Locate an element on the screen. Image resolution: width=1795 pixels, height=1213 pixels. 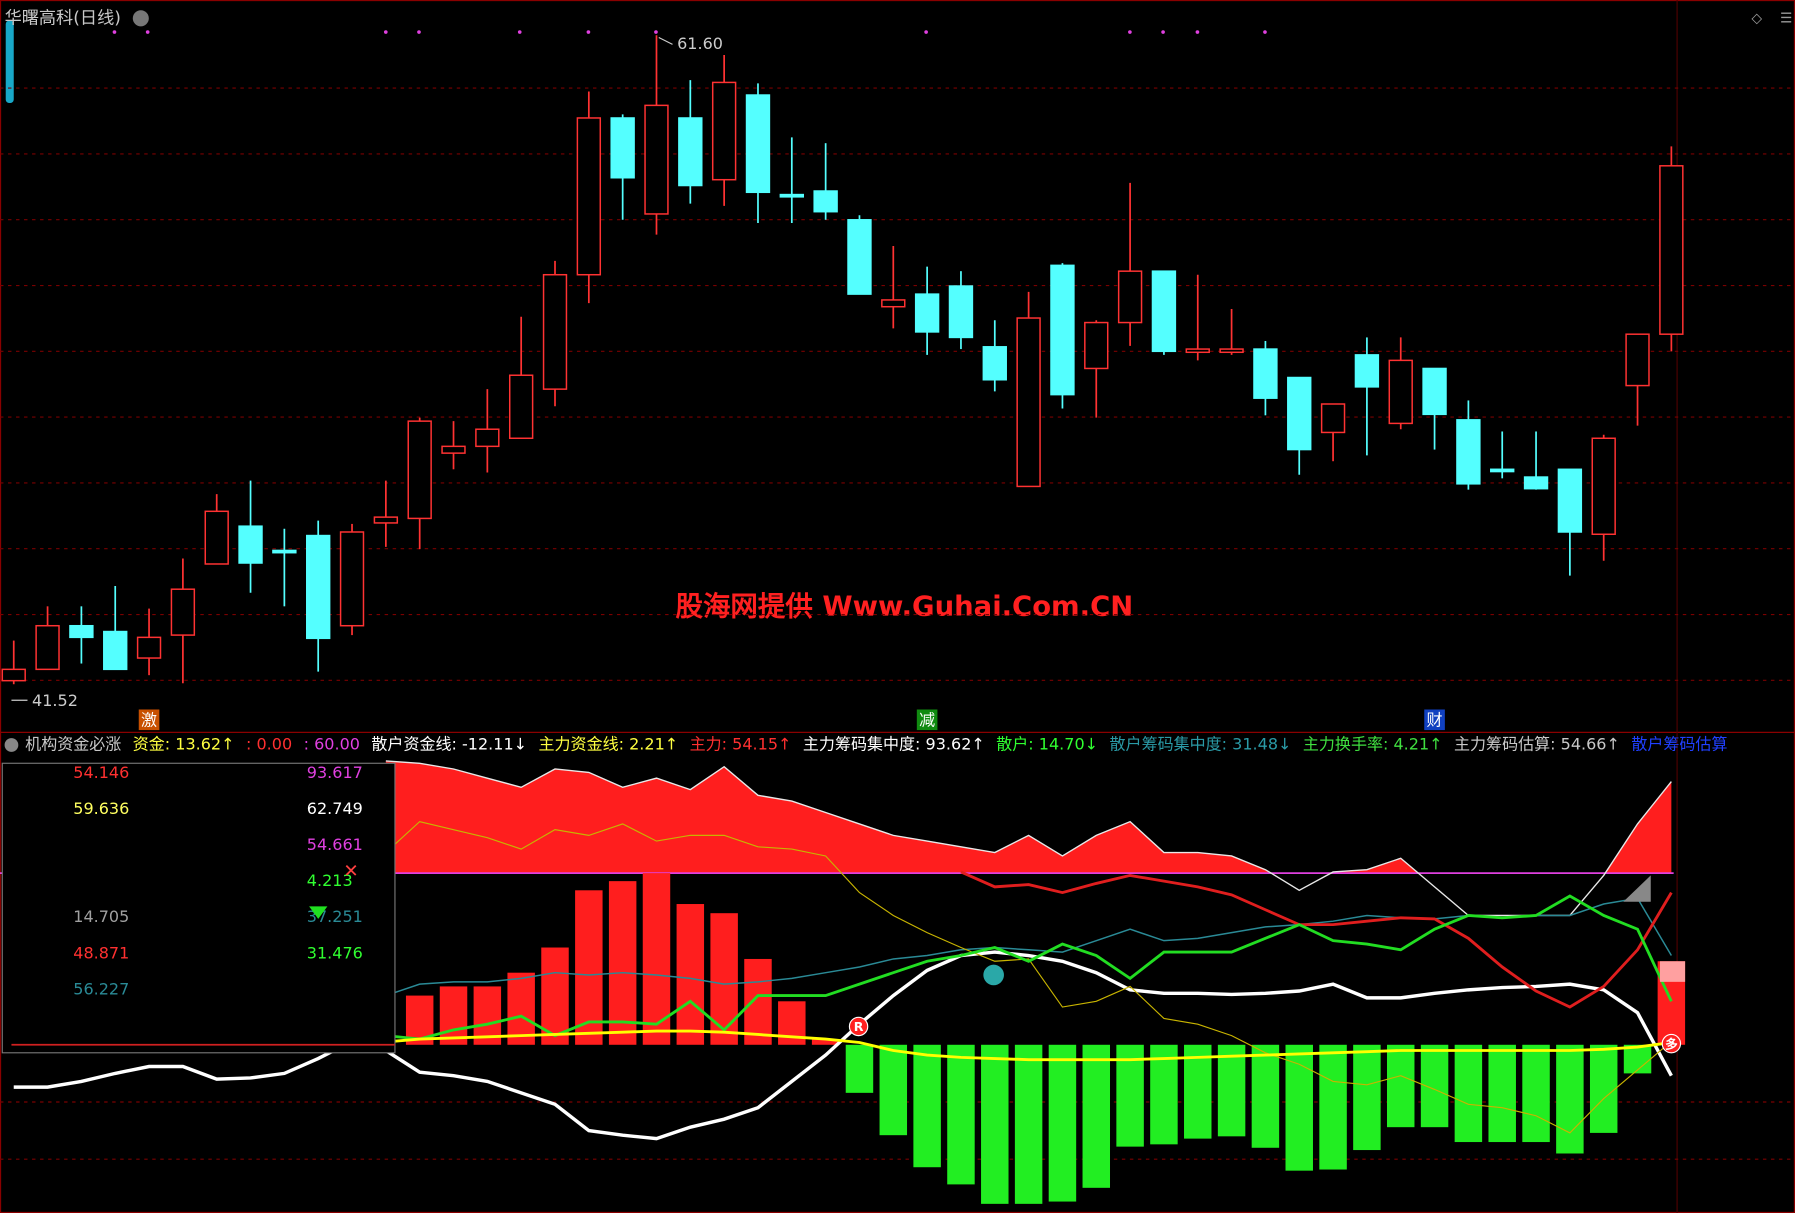
signal-text: 减 is located at coordinates (927, 719).